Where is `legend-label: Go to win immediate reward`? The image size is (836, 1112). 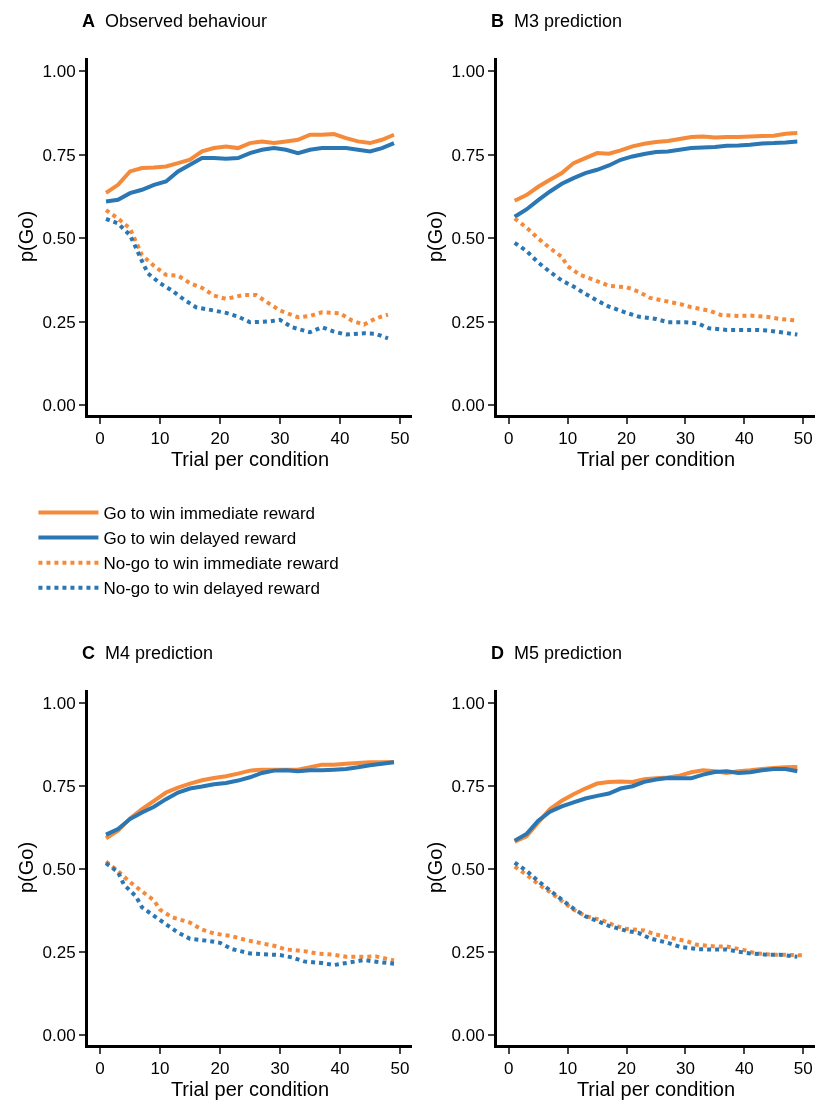 legend-label: Go to win immediate reward is located at coordinates (209, 514).